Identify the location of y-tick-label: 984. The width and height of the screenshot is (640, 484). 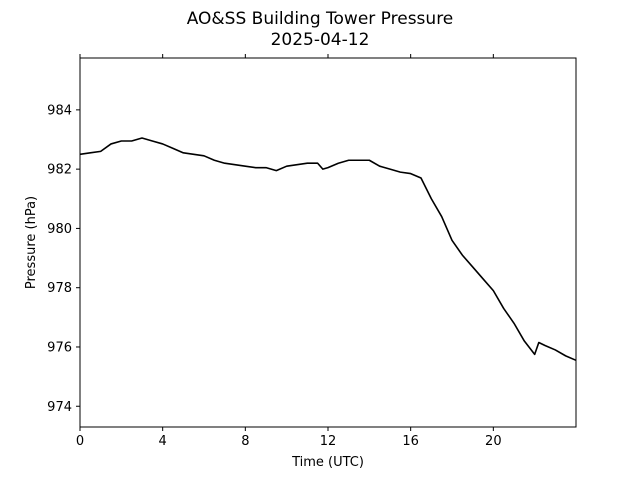
(59, 110).